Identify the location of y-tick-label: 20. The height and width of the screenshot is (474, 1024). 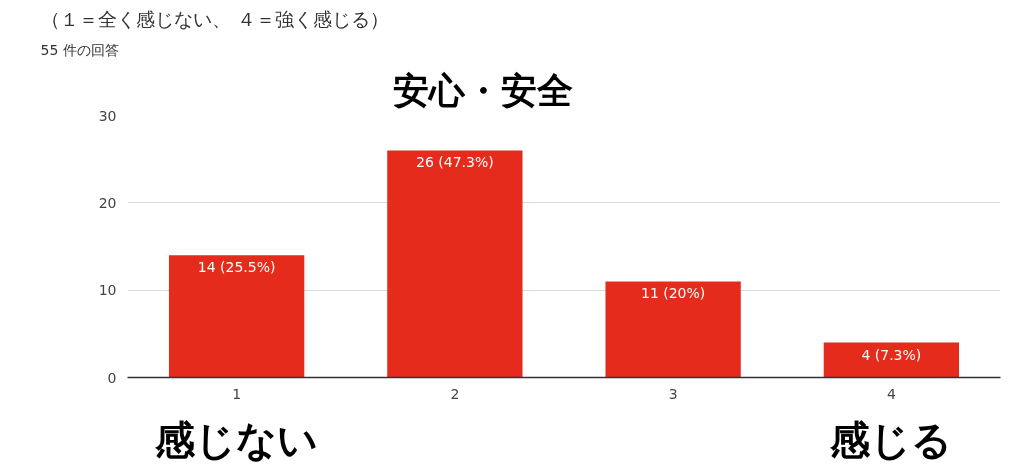
(107, 202).